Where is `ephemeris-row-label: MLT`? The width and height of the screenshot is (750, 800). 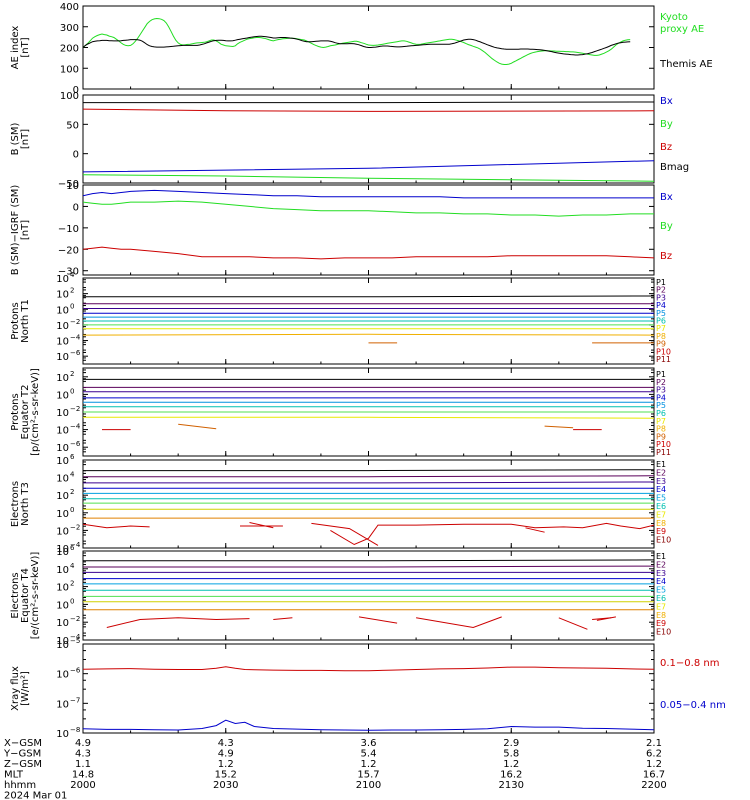 ephemeris-row-label: MLT is located at coordinates (14, 775).